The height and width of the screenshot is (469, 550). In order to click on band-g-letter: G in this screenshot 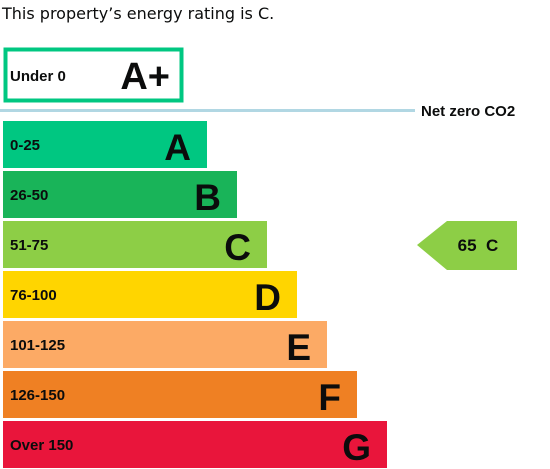, I will do `click(356, 447)`.